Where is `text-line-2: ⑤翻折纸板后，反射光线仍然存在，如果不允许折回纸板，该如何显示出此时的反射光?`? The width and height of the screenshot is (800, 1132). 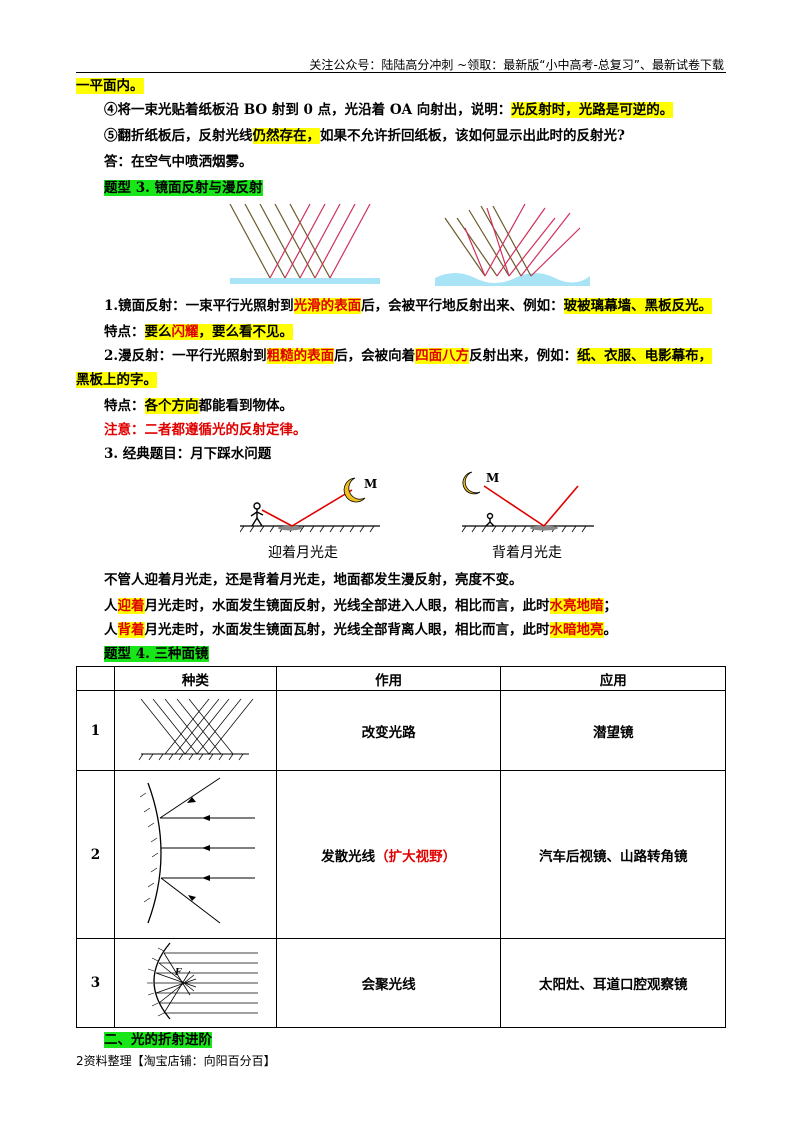
text-line-2: ⑤翻折纸板后，反射光线仍然存在，如果不允许折回纸板，该如何显示出此时的反射光? is located at coordinates (364, 136).